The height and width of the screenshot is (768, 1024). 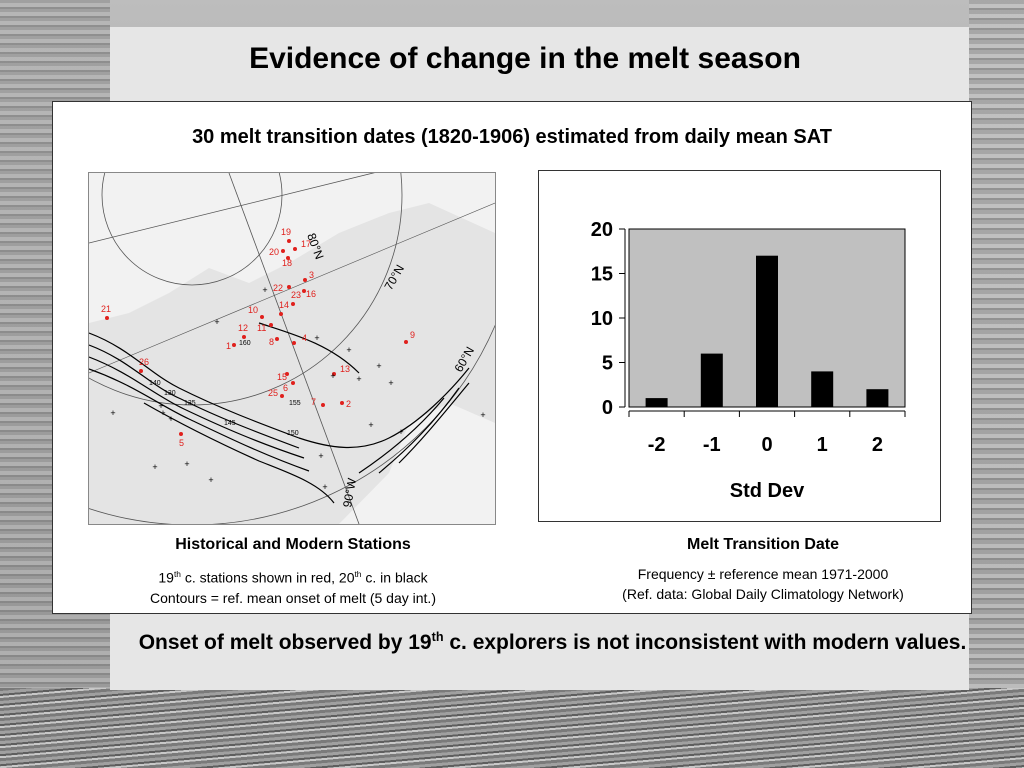 I want to click on y-tick-label: 10, so click(x=602, y=319).